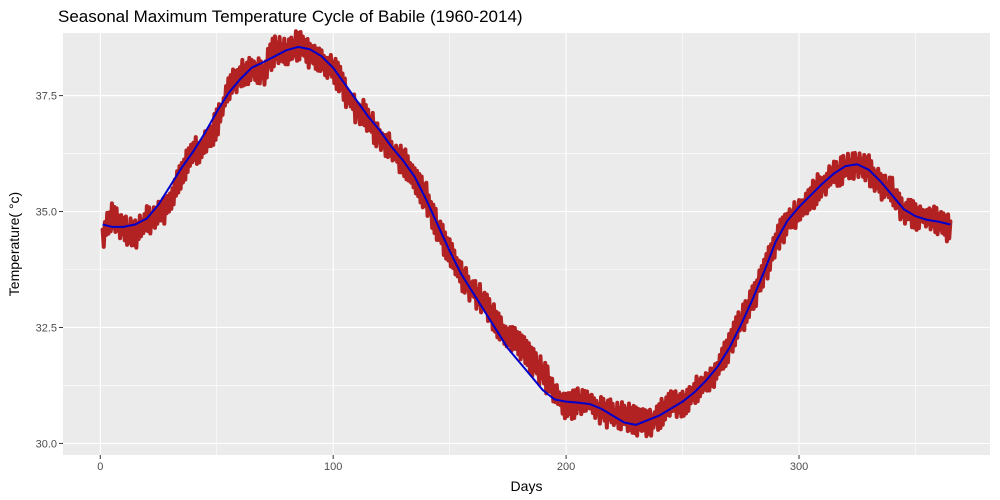  Describe the element at coordinates (46, 444) in the screenshot. I see `y-tick-label: 30.0` at that location.